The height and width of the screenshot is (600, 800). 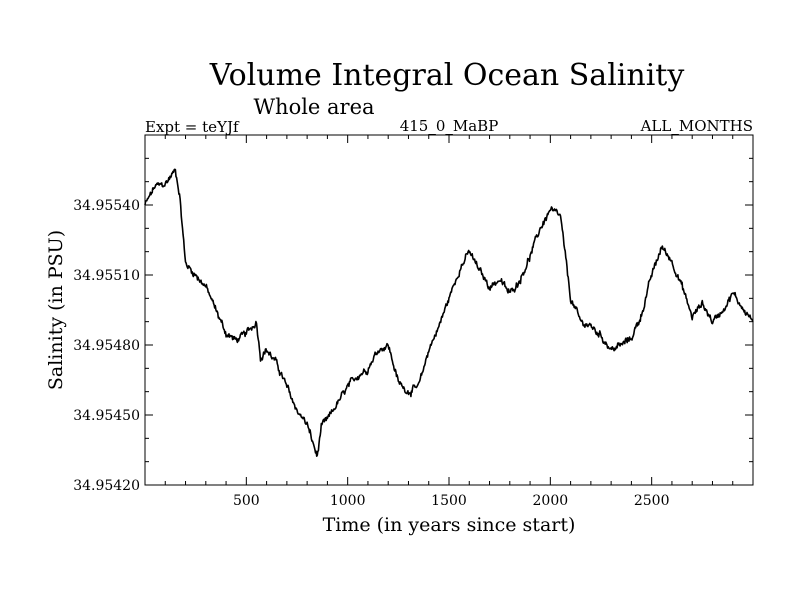 What do you see at coordinates (313, 107) in the screenshot?
I see `chart-subtitle: Whole area` at bounding box center [313, 107].